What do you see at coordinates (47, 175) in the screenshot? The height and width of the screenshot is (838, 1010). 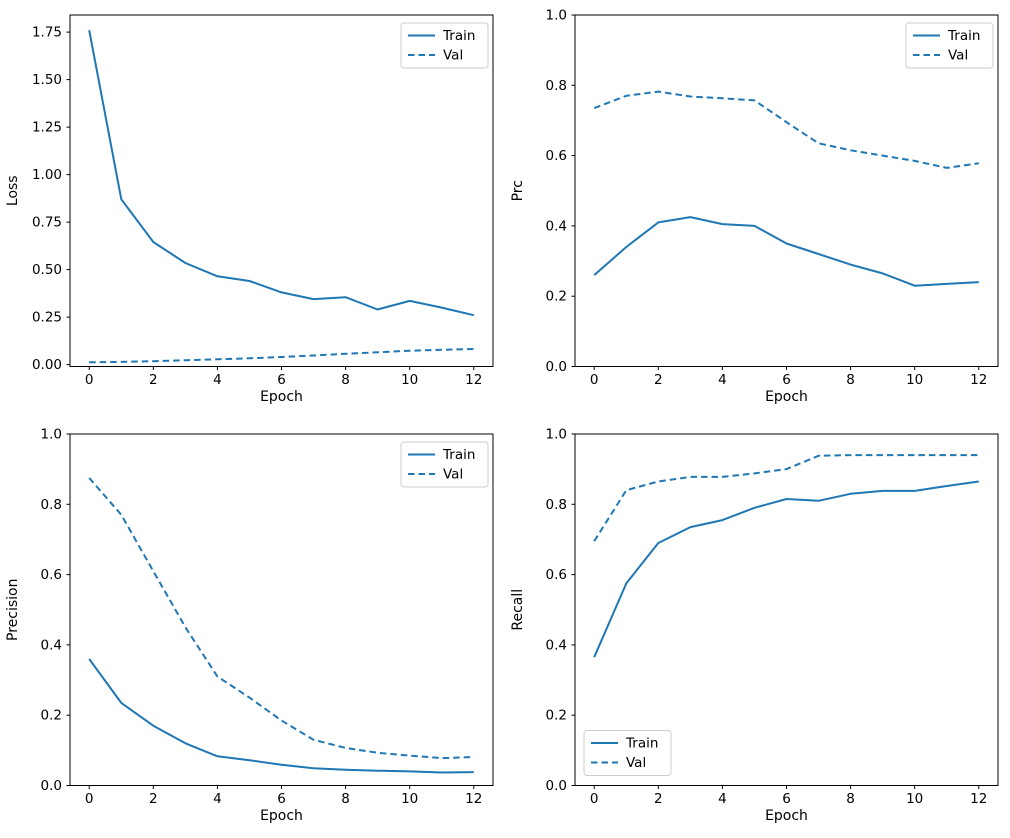 I see `y-tick-label: 1.00` at bounding box center [47, 175].